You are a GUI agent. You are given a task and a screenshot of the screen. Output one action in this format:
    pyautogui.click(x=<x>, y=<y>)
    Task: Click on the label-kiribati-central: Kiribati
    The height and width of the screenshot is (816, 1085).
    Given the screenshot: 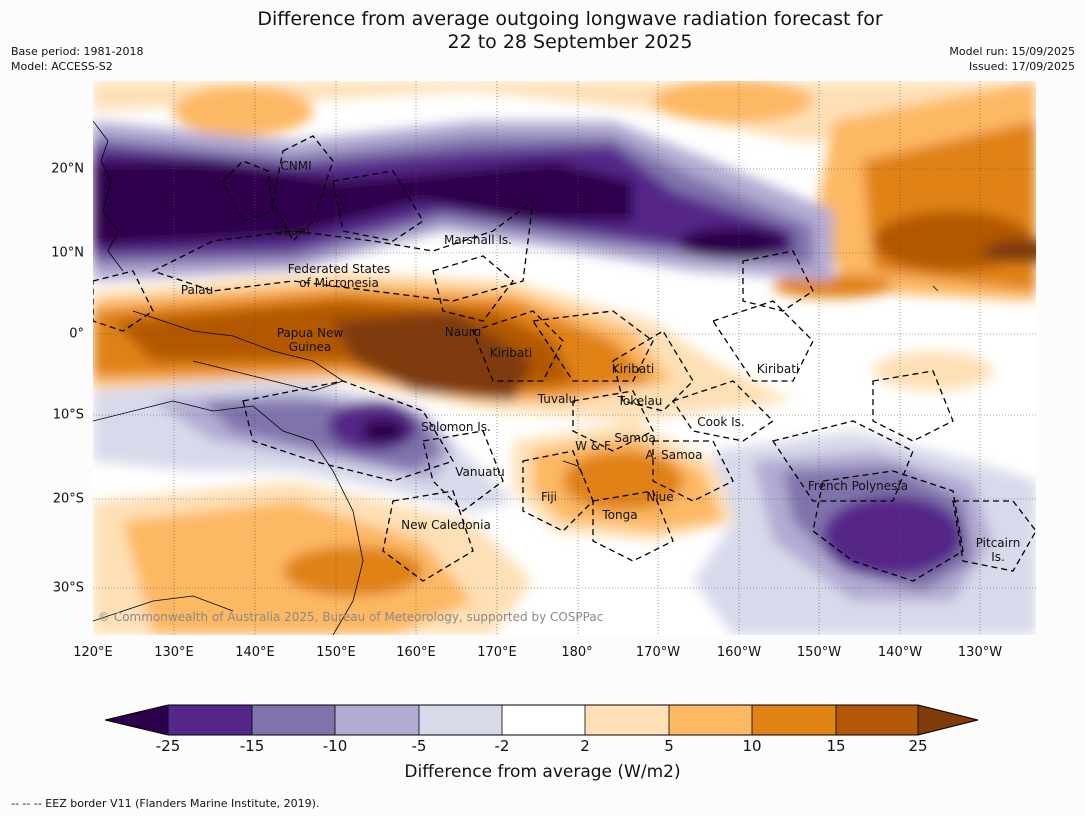 What is the action you would take?
    pyautogui.click(x=633, y=369)
    